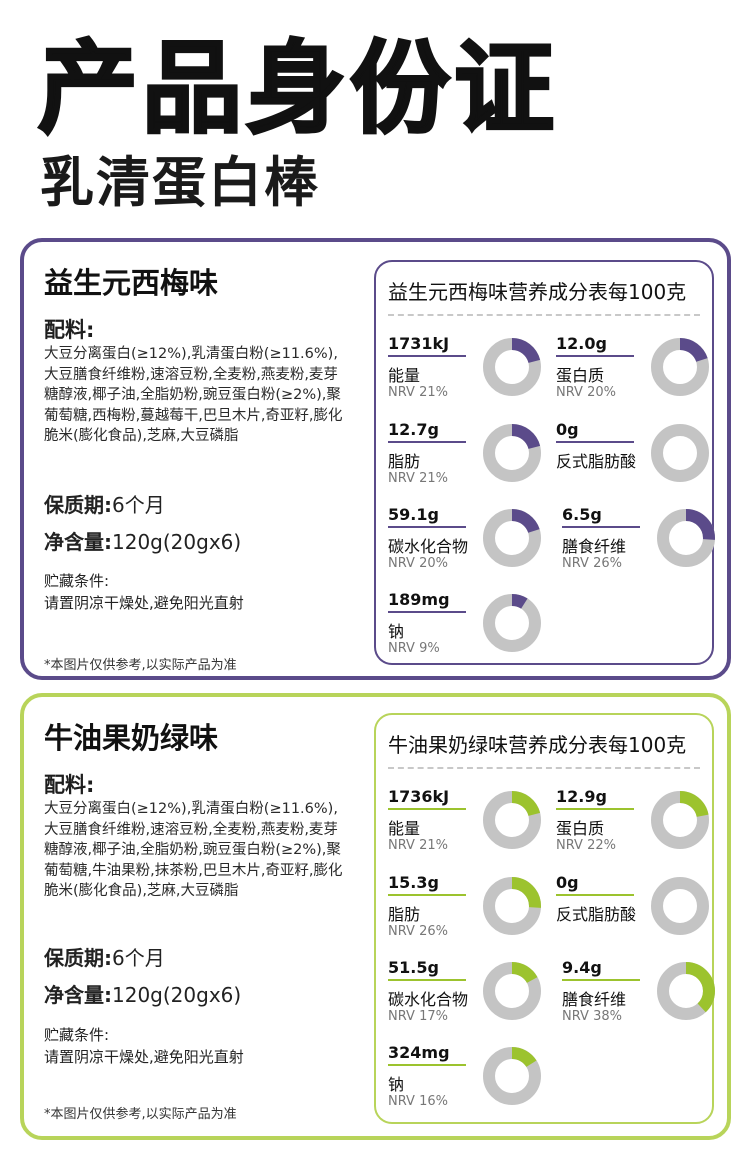 The image size is (750, 1161). I want to click on nutrition-title: 益生元西梅味营养成分表每100克, so click(537, 292).